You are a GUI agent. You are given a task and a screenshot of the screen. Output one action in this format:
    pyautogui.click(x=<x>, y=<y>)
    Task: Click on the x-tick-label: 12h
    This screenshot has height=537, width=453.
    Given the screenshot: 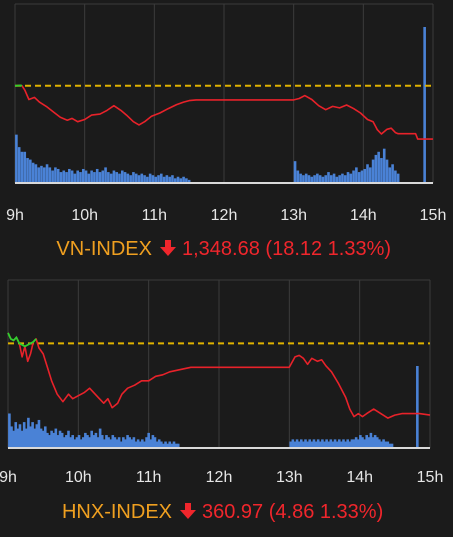 What is the action you would take?
    pyautogui.click(x=219, y=477)
    